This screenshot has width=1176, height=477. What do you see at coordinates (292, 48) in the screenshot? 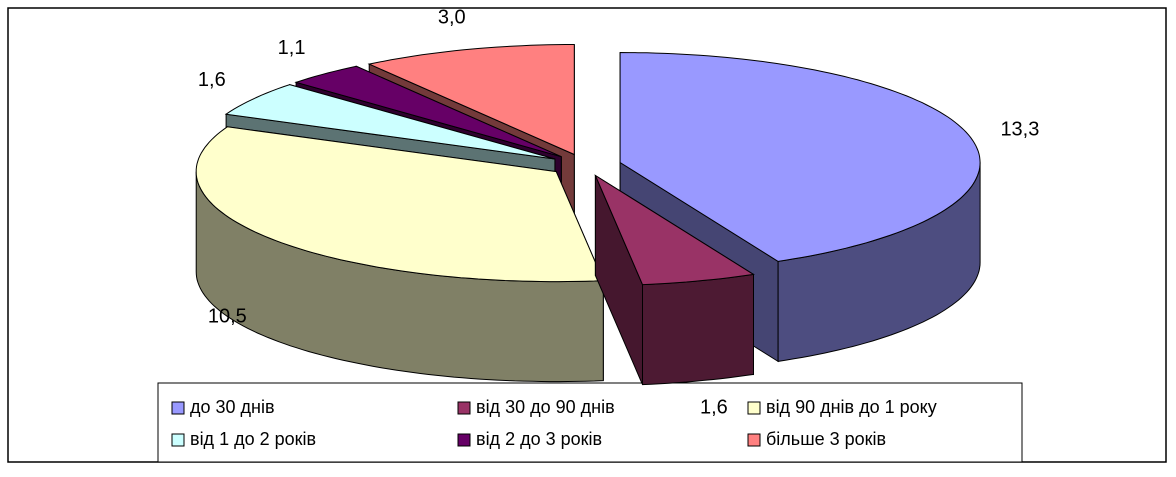
I see `data-label: 1,1` at bounding box center [292, 48].